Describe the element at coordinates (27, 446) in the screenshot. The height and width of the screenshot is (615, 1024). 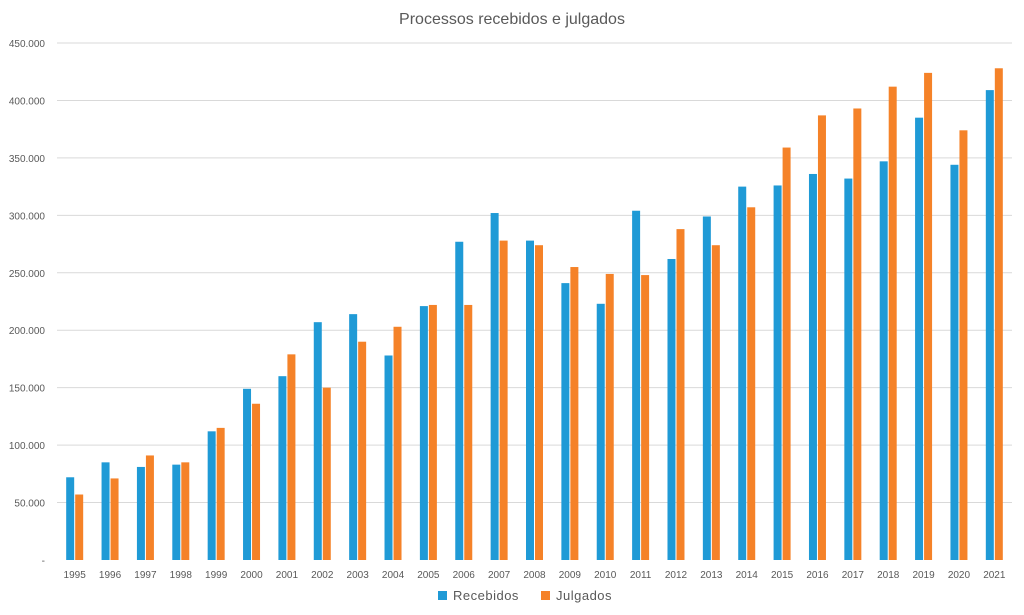
I see `y-tick-label: 100.000` at that location.